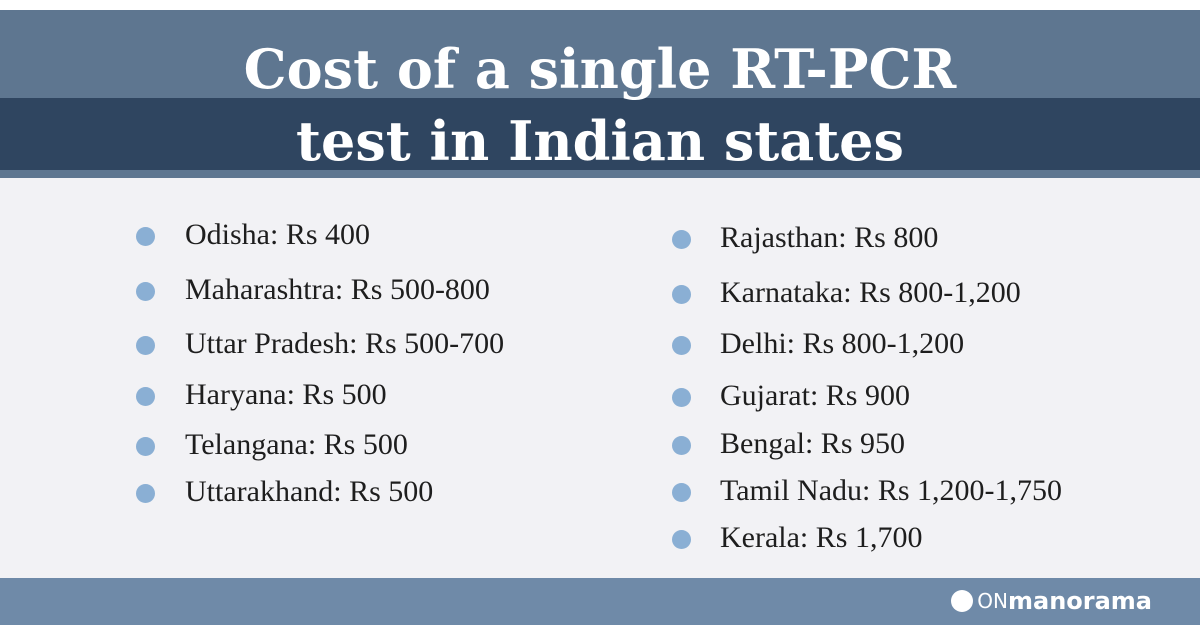 Image resolution: width=1200 pixels, height=625 pixels. I want to click on footer-band, so click(600, 601).